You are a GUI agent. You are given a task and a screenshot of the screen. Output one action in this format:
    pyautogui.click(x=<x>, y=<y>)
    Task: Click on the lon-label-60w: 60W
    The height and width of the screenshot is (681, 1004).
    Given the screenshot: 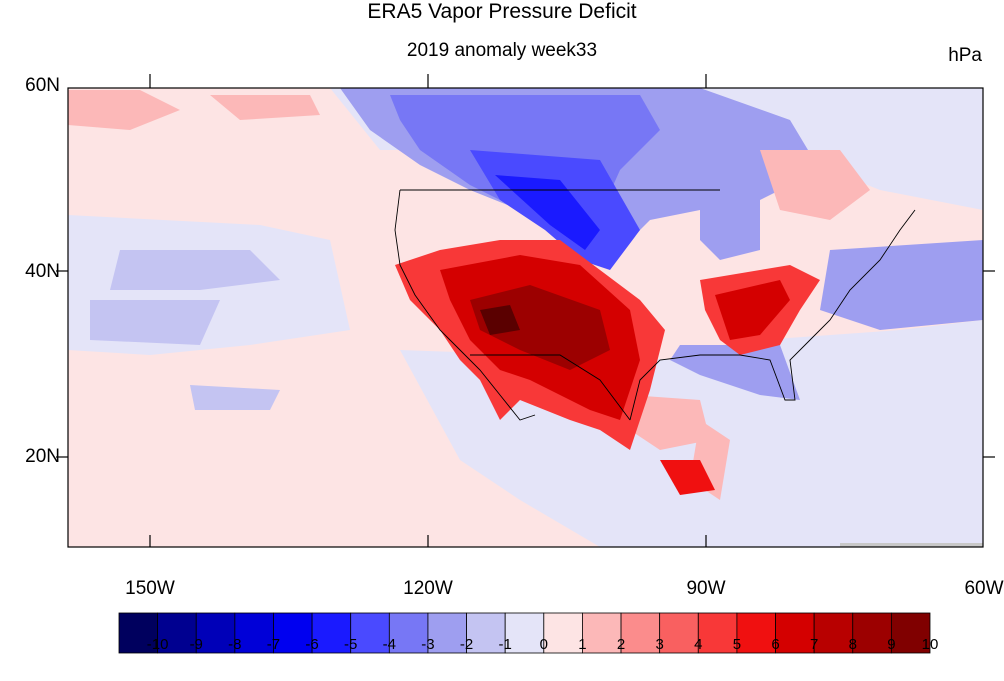 What is the action you would take?
    pyautogui.click(x=984, y=588)
    